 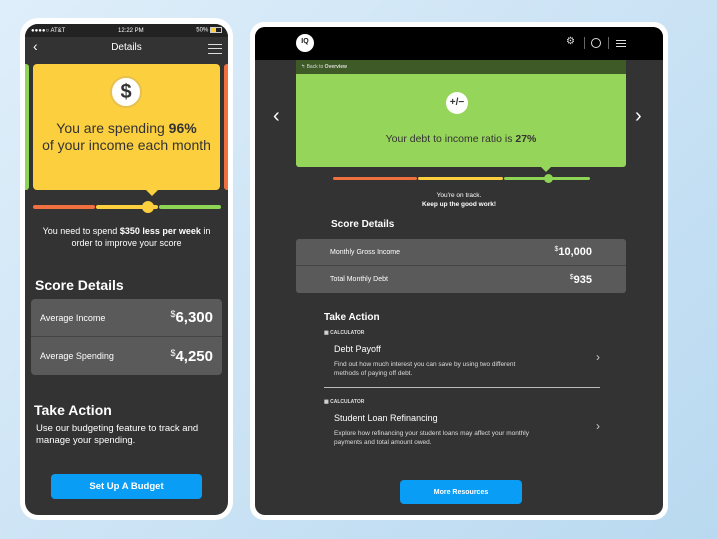 What do you see at coordinates (386, 418) in the screenshot?
I see `item-title: Student Loan Refinancing` at bounding box center [386, 418].